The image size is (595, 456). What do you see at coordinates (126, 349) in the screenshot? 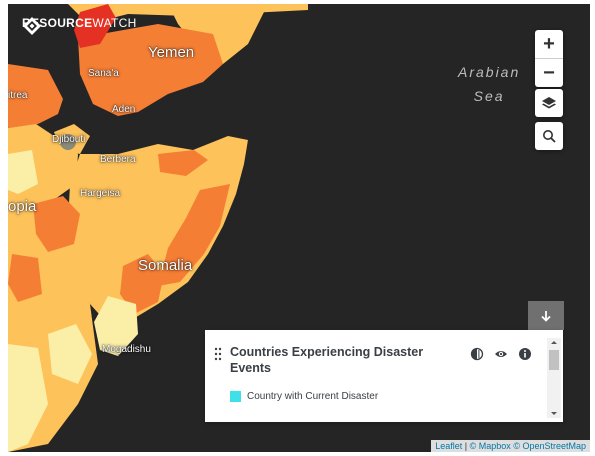
I see `label-mogadishu: Mogadishu` at bounding box center [126, 349].